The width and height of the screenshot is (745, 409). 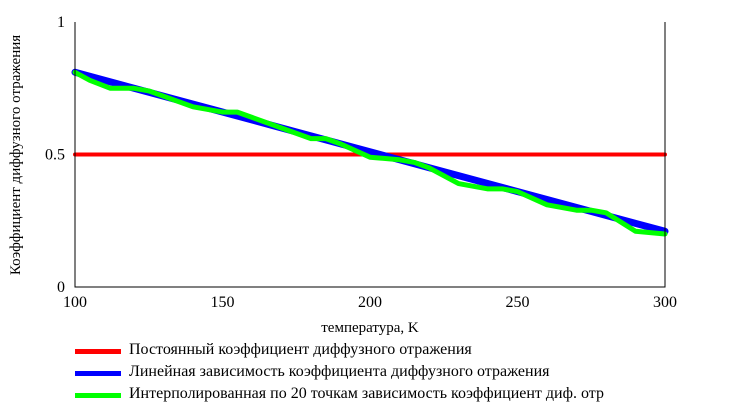 I want to click on x-tick-label: 250, so click(x=518, y=302).